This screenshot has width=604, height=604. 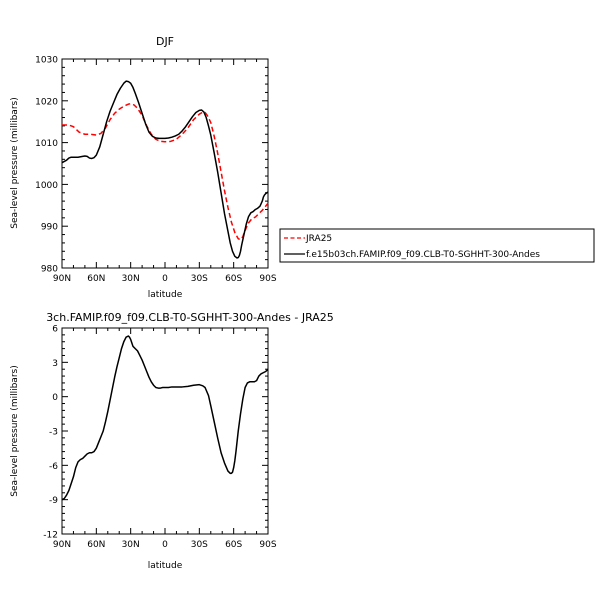 I want to click on y-tick-label: -9, so click(x=53, y=501).